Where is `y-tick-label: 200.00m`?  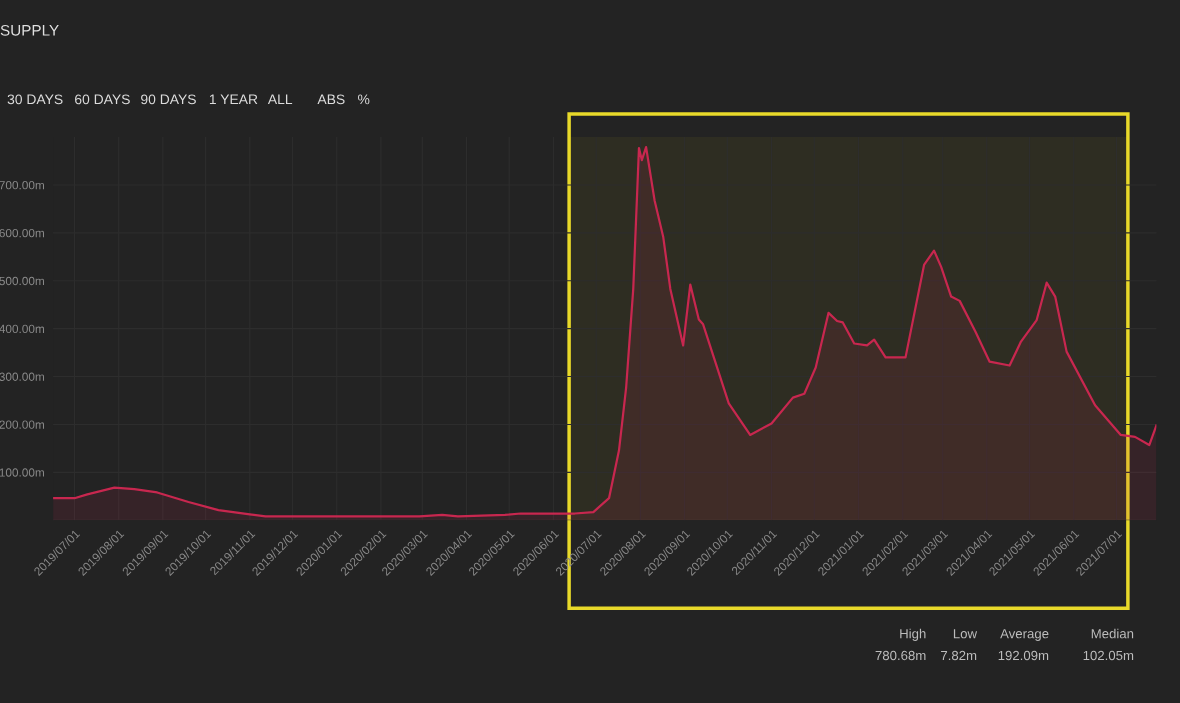
y-tick-label: 200.00m is located at coordinates (22, 424).